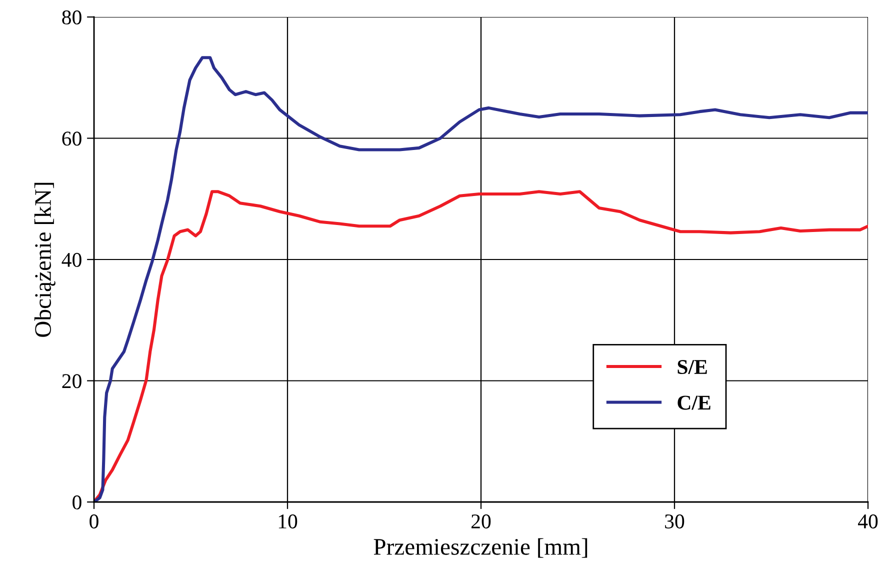 The width and height of the screenshot is (882, 575). What do you see at coordinates (72, 17) in the screenshot?
I see `y-tick-label: 80` at bounding box center [72, 17].